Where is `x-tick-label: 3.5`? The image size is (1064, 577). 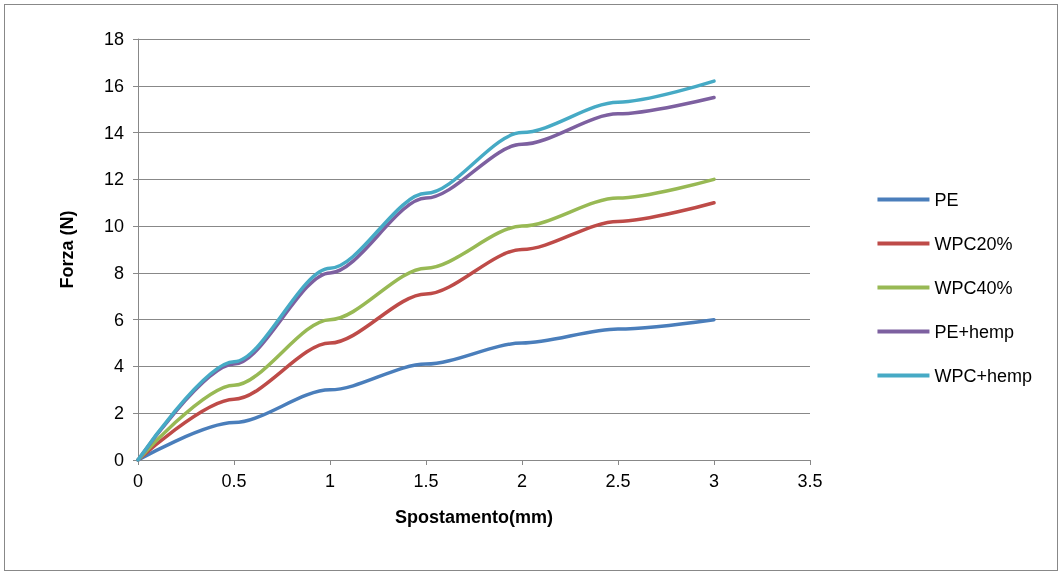 x-tick-label: 3.5 is located at coordinates (810, 481).